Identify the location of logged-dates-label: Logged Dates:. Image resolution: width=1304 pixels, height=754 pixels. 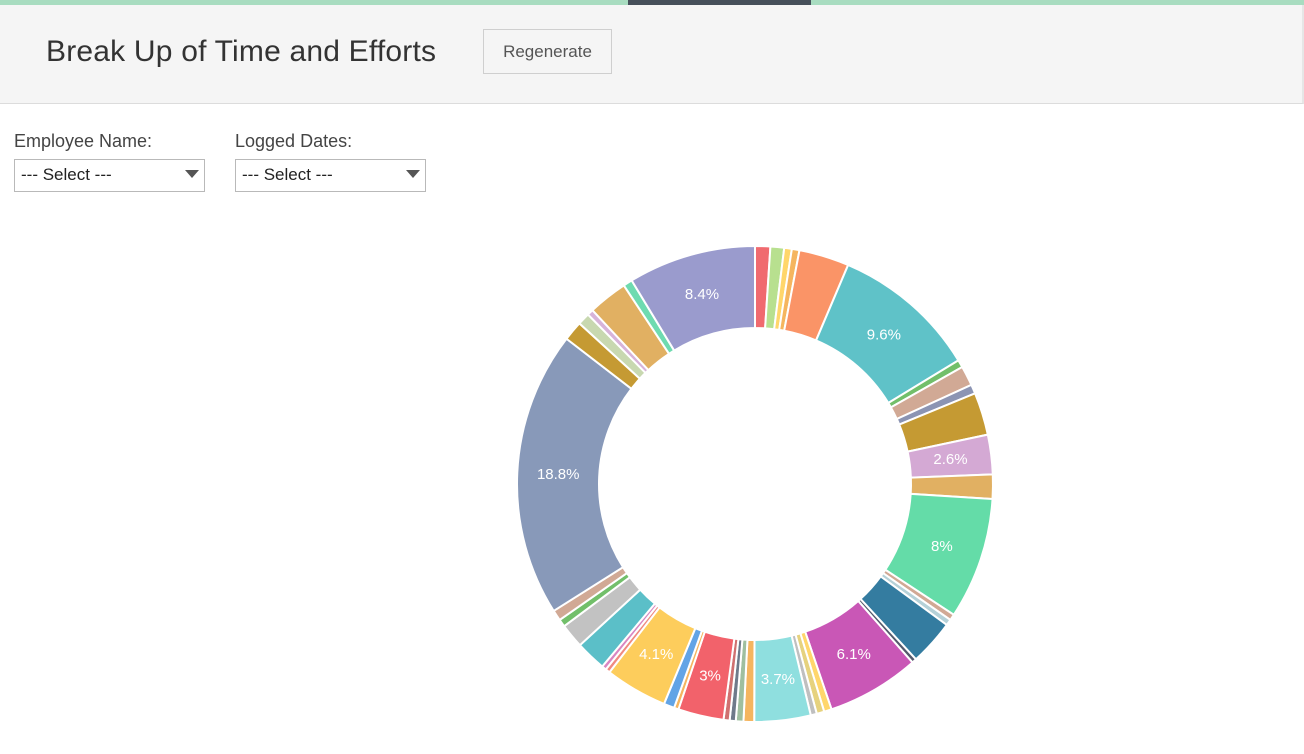
(294, 141).